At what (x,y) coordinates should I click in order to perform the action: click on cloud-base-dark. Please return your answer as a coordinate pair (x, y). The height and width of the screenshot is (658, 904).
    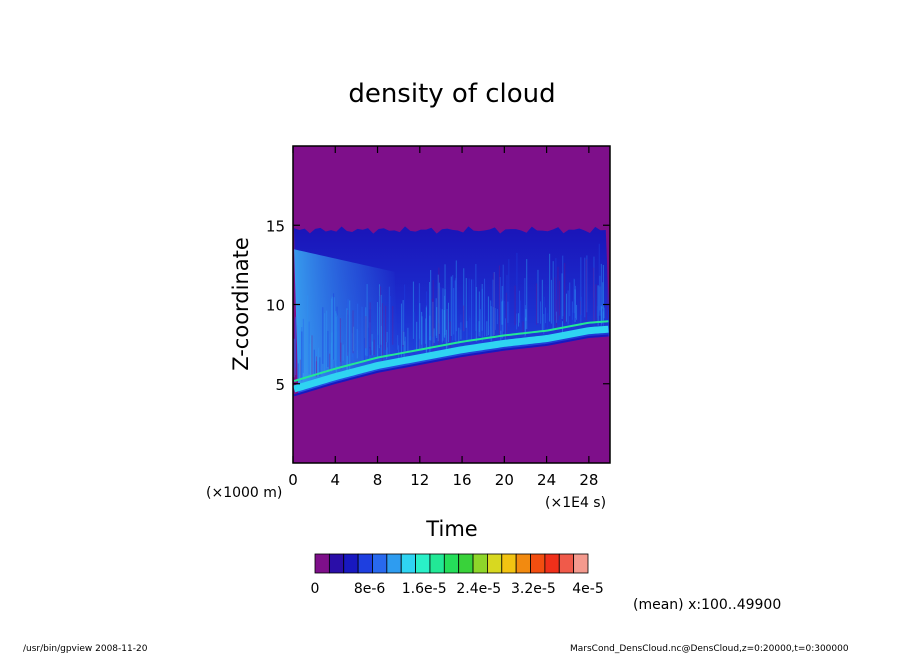
    Looking at the image, I should click on (451, 365).